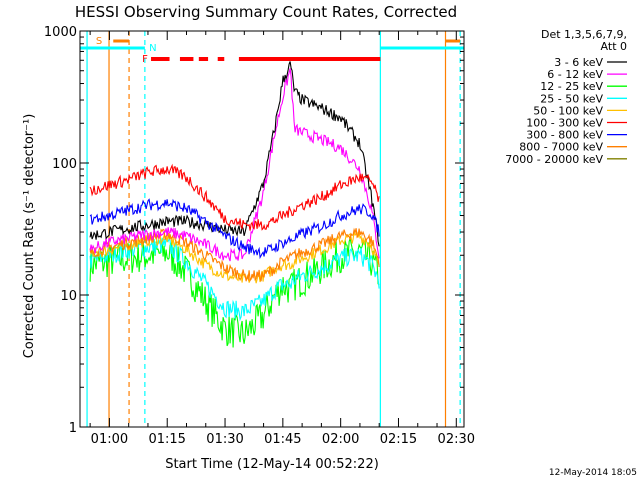 This screenshot has width=640, height=480. What do you see at coordinates (29, 236) in the screenshot?
I see `y-axis-label: Corrected Count Rate (s⁻¹ detector⁻¹)` at bounding box center [29, 236].